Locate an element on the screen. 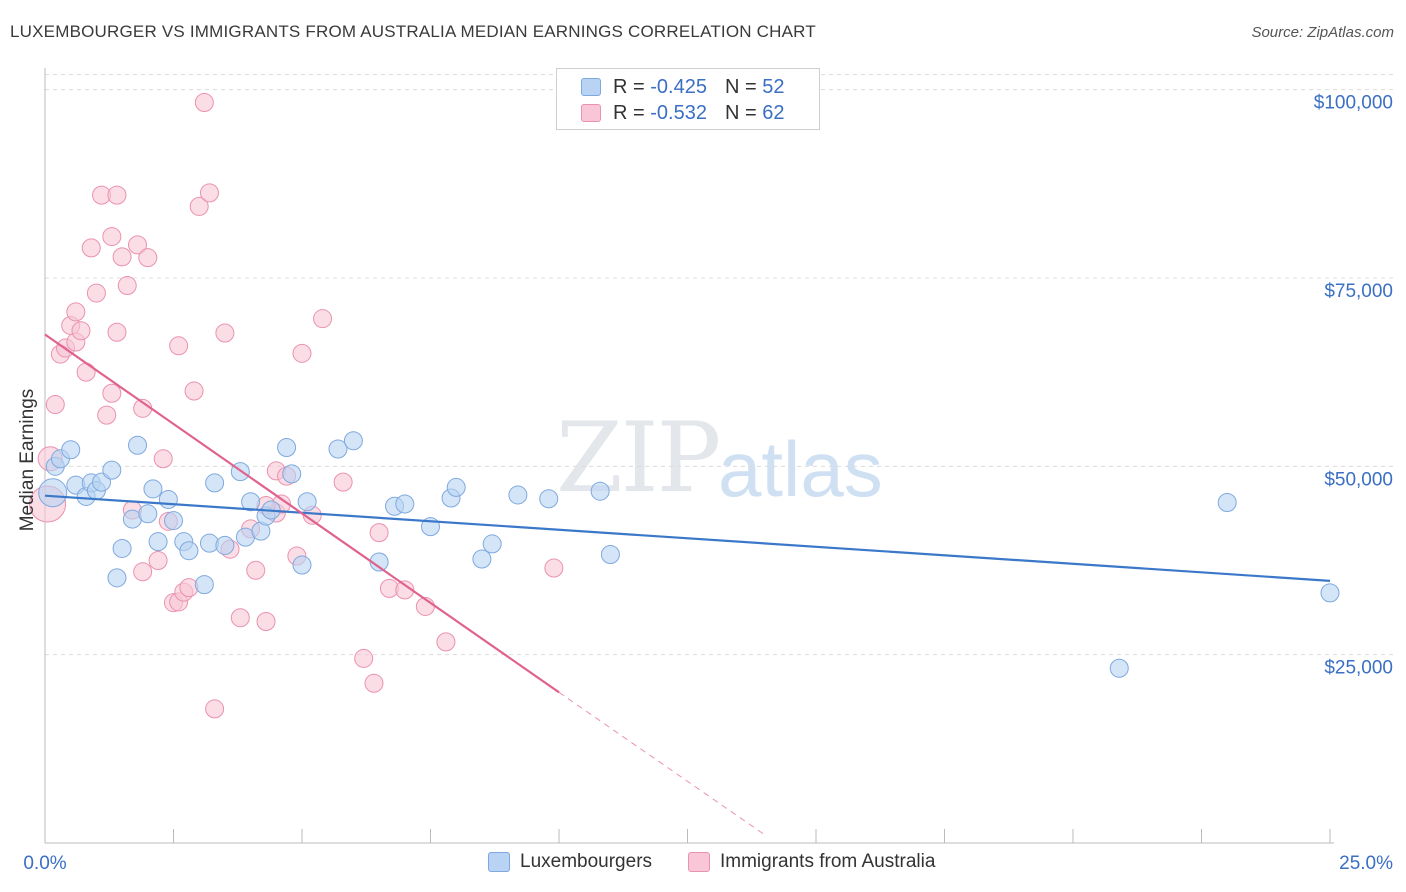  y-tick-label: $75,000 is located at coordinates (1358, 291).